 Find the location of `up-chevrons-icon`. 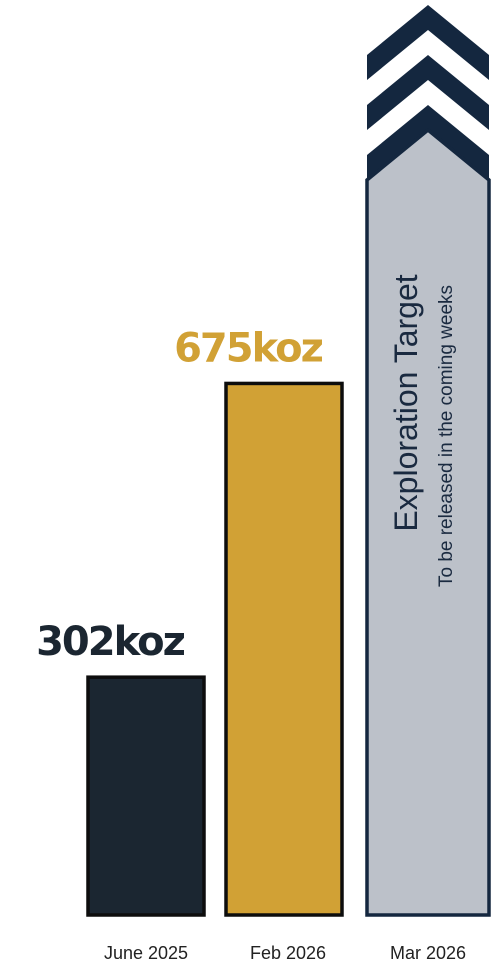

up-chevrons-icon is located at coordinates (428, 92).